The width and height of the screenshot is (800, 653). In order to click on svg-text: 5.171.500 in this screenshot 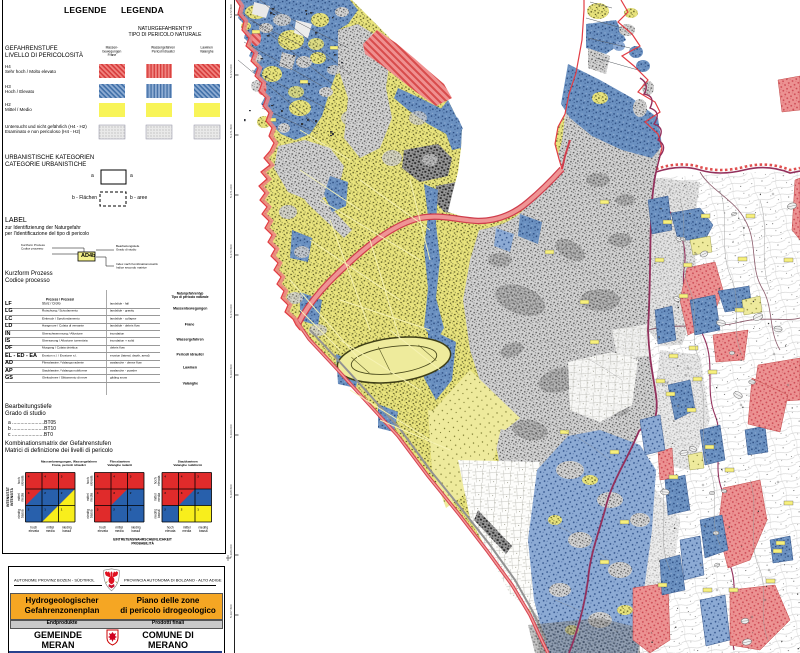, I will do `click(231, 131)`.